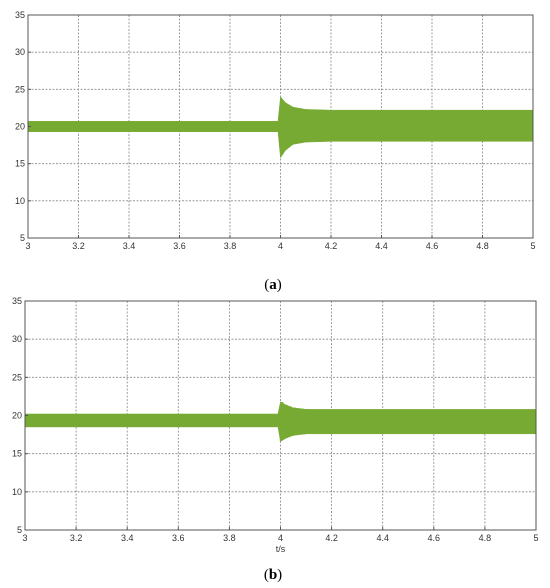 The width and height of the screenshot is (550, 588). Describe the element at coordinates (273, 575) in the screenshot. I see `caption-b: (b)` at that location.